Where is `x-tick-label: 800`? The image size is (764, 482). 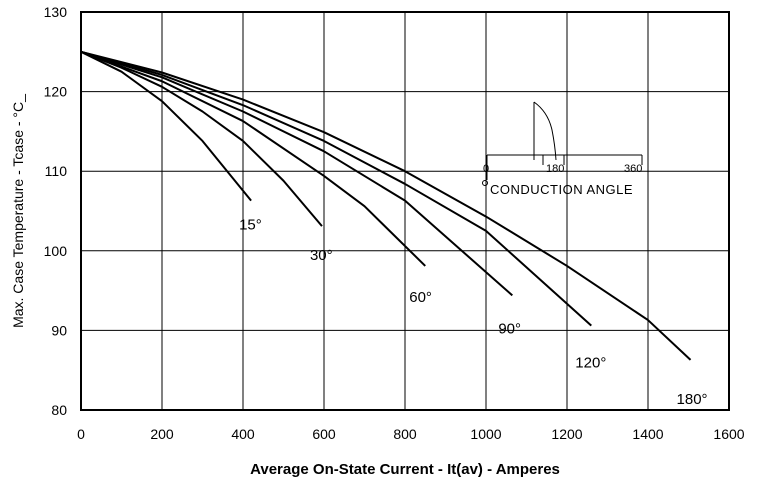 x-tick-label: 800 is located at coordinates (405, 434).